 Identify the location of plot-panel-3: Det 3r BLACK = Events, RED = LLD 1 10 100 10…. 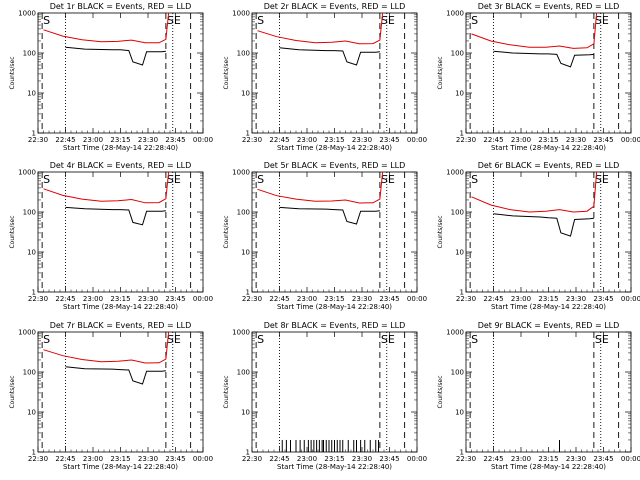
(538, 77).